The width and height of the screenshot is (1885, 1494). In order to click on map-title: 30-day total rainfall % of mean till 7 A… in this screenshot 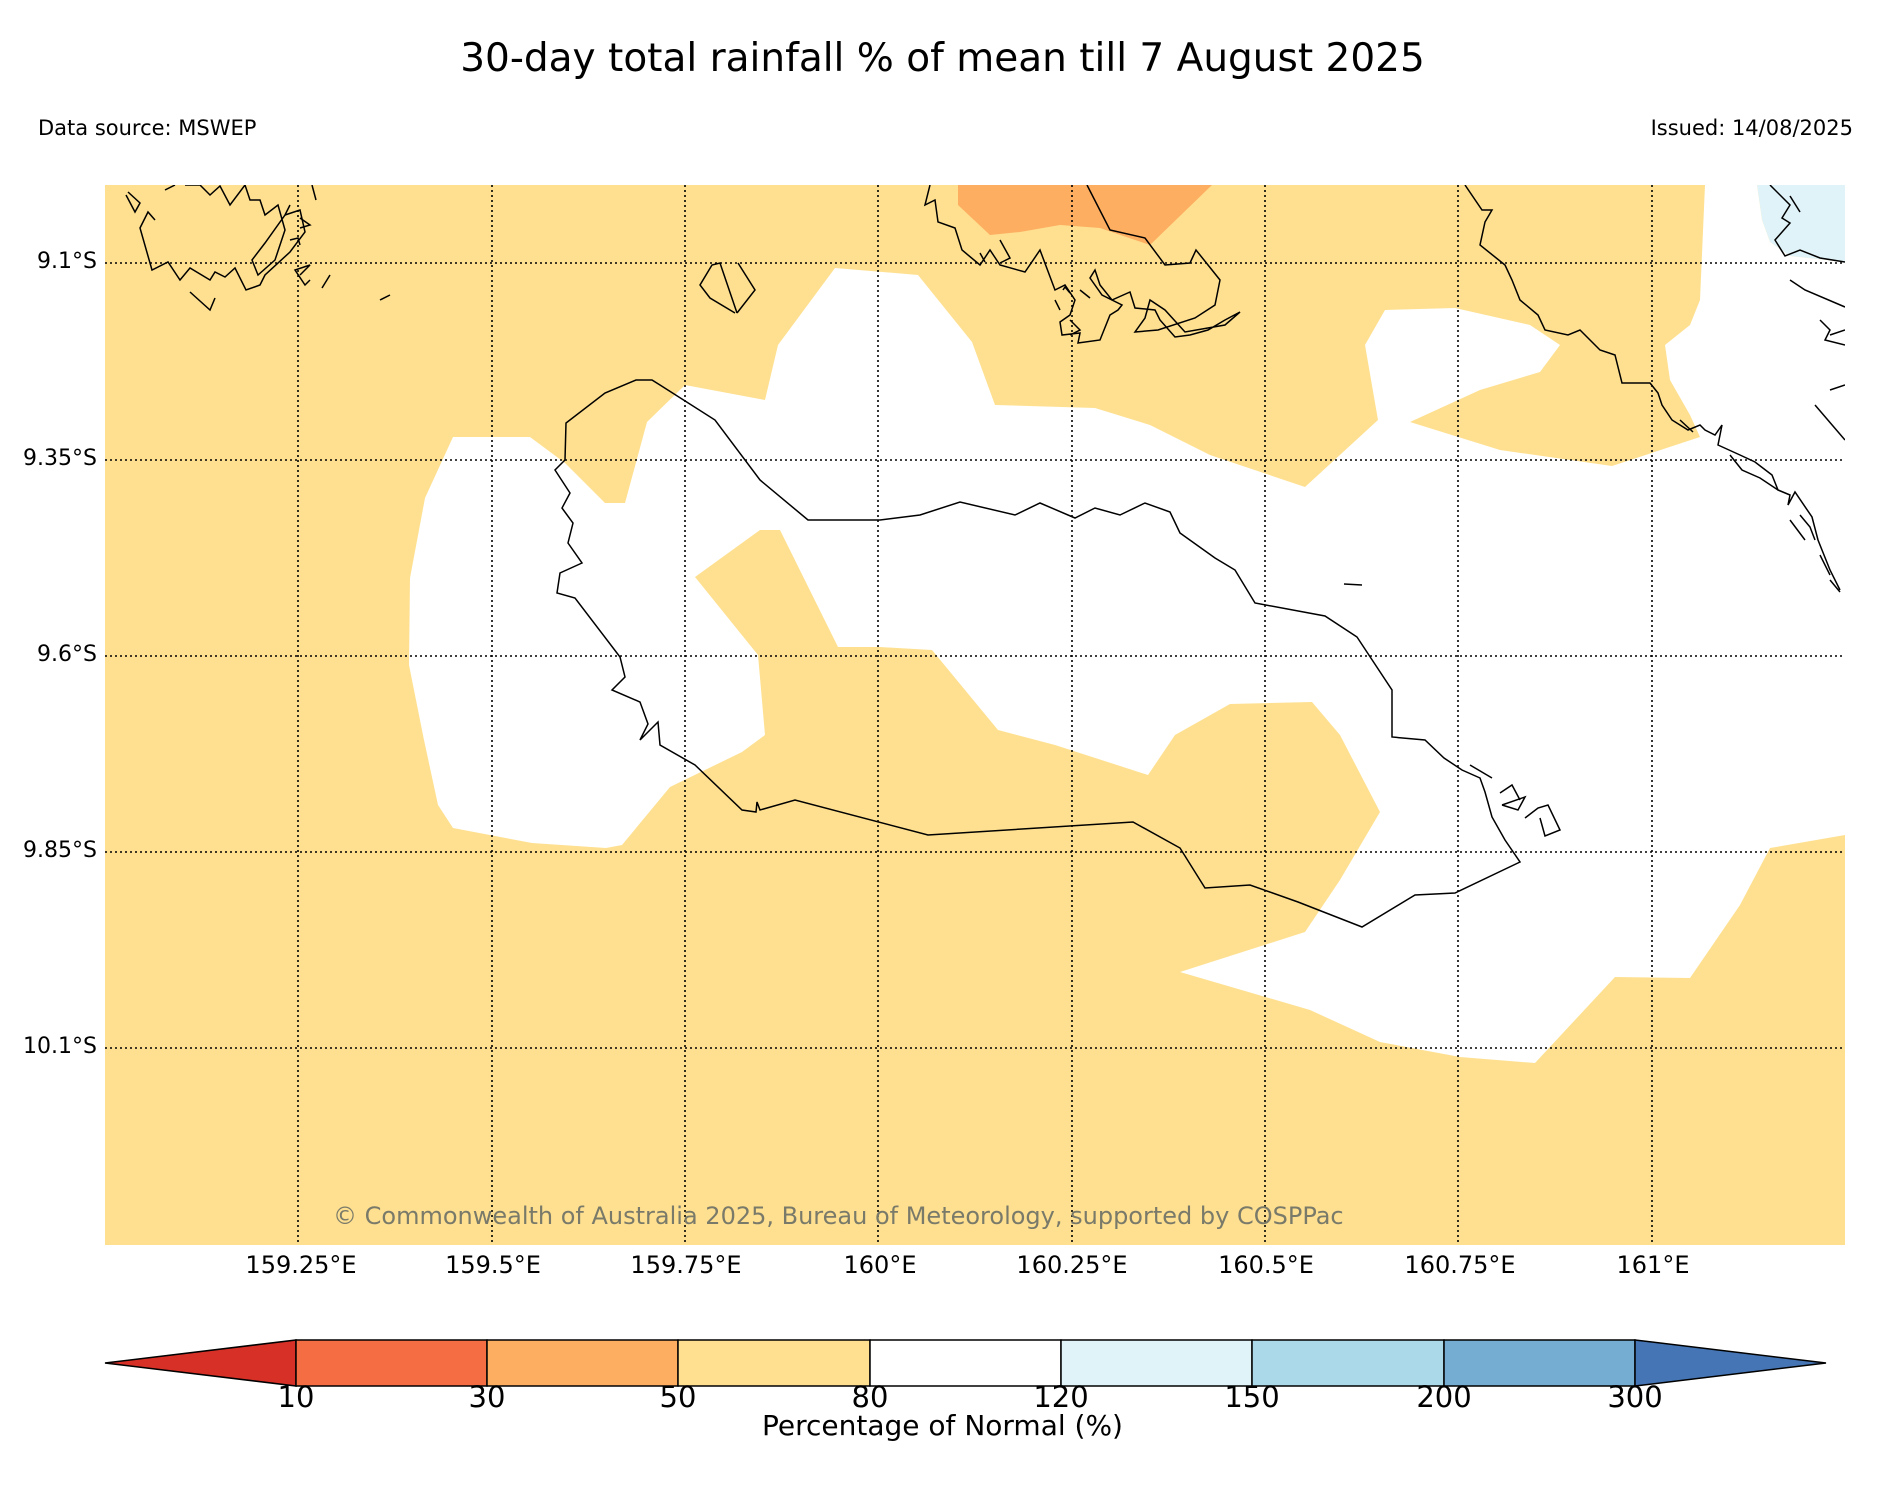, I will do `click(942, 58)`.